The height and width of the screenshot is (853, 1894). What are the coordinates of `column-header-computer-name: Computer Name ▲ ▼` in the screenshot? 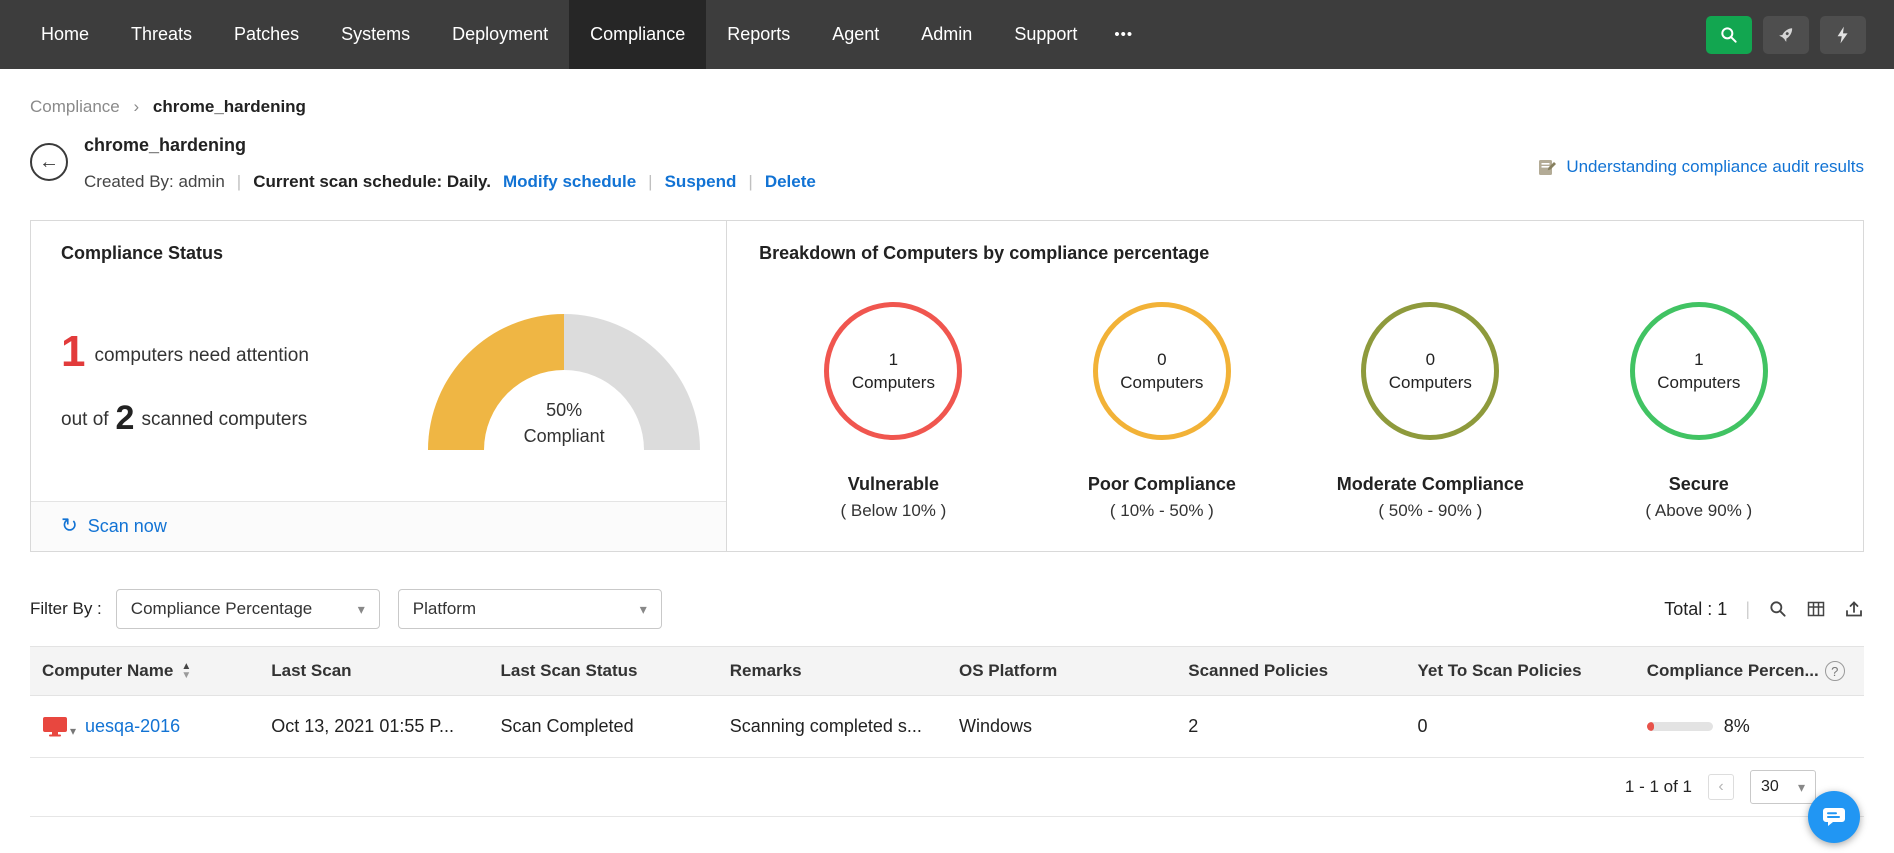 It's located at (144, 671).